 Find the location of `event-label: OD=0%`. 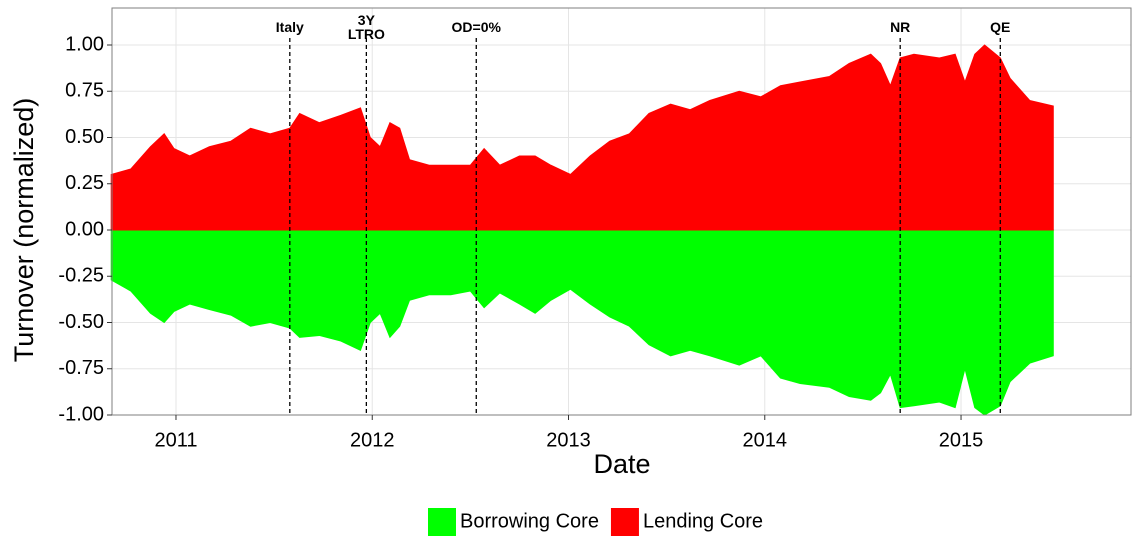

event-label: OD=0% is located at coordinates (477, 27).